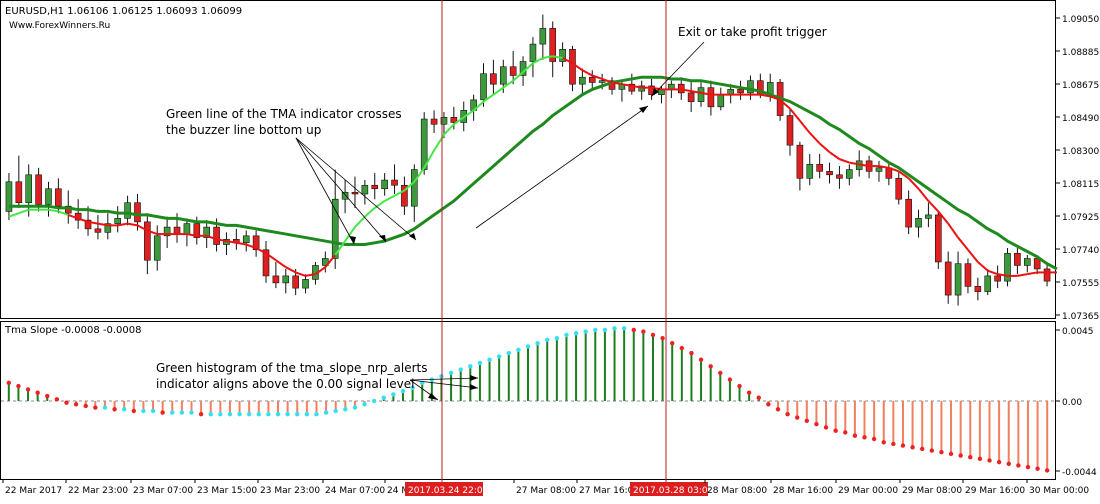 This screenshot has height=504, width=1100. What do you see at coordinates (59, 26) in the screenshot?
I see `watermark: Www.ForexWinners.Ru` at bounding box center [59, 26].